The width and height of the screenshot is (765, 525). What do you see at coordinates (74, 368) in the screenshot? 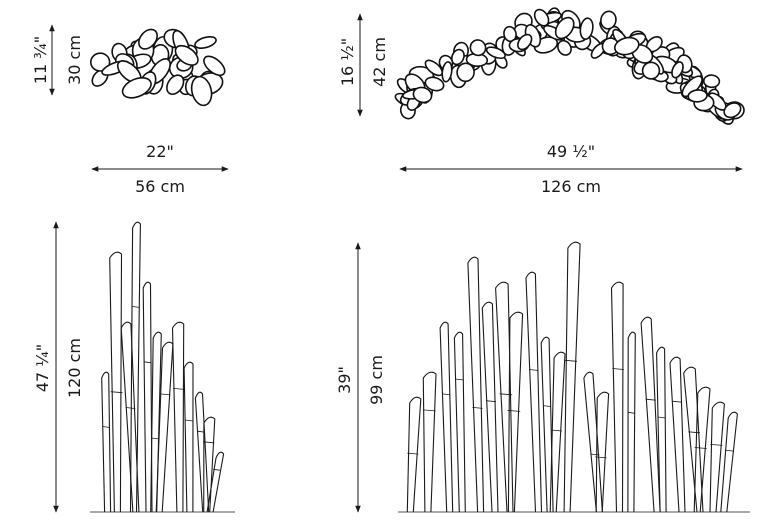
I see `height-cm-label: 120 cm` at bounding box center [74, 368].